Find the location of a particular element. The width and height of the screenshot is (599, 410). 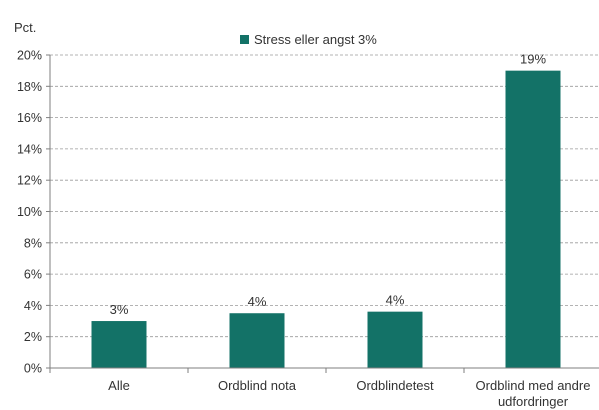

legend: Stress eller angst 3% is located at coordinates (308, 39).